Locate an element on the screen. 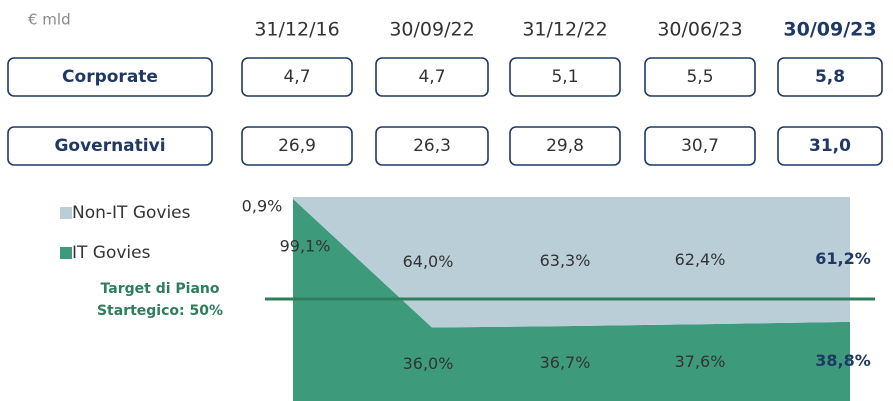 This screenshot has height=401, width=893. value-label: 99,1% is located at coordinates (305, 246).